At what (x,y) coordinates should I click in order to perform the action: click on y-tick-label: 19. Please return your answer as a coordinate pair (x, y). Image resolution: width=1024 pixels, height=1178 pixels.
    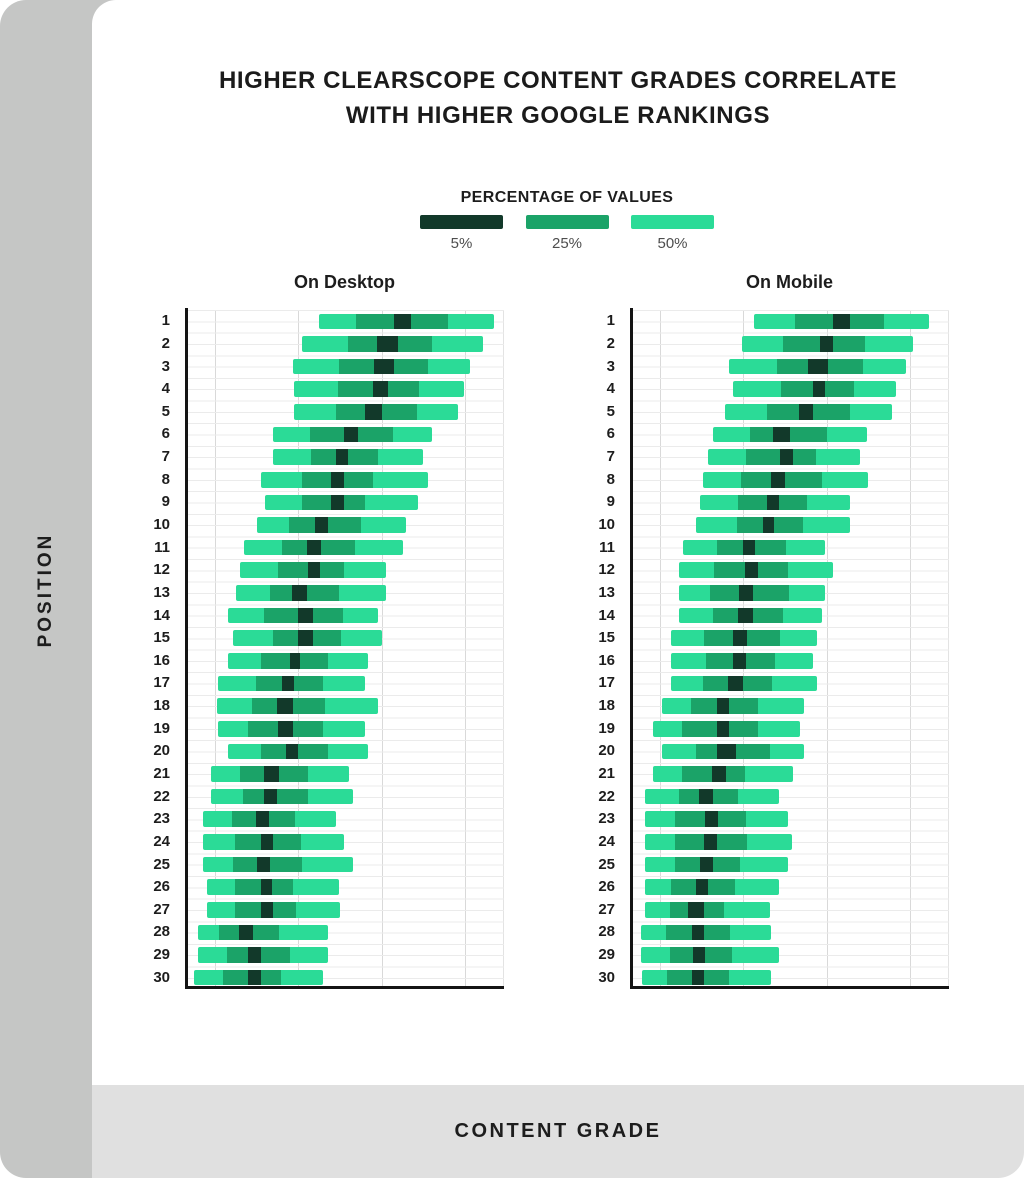
    Looking at the image, I should click on (161, 728).